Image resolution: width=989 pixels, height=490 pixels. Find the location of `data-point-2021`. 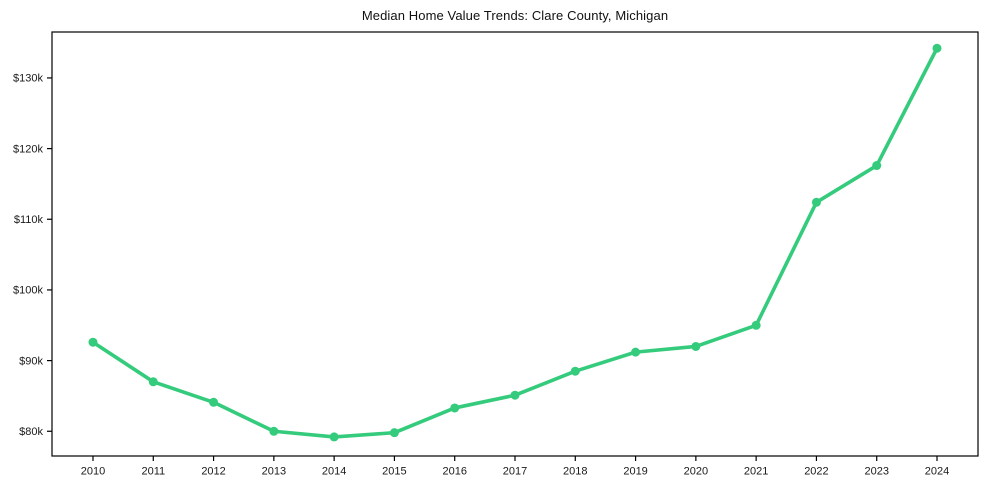

data-point-2021 is located at coordinates (756, 325).